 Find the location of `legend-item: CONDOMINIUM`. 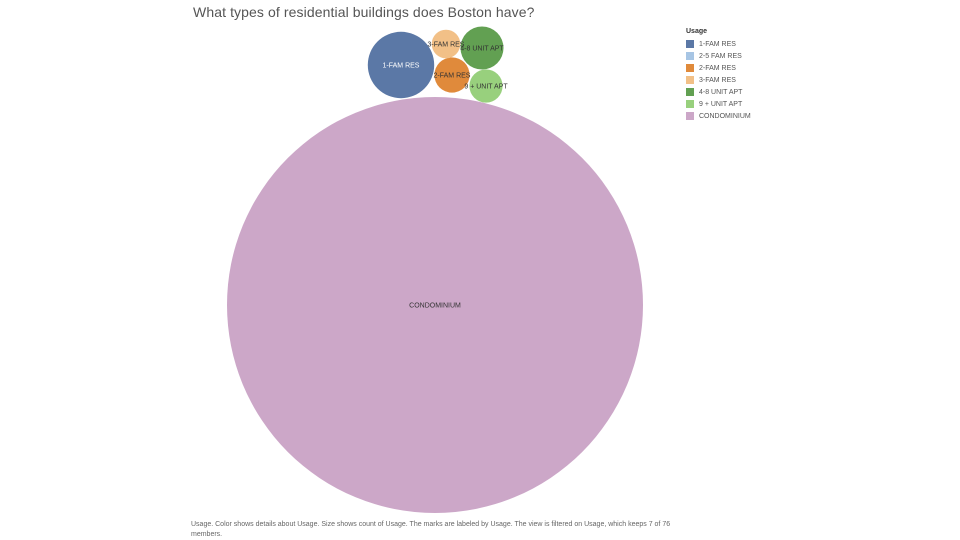

legend-item: CONDOMINIUM is located at coordinates (718, 116).